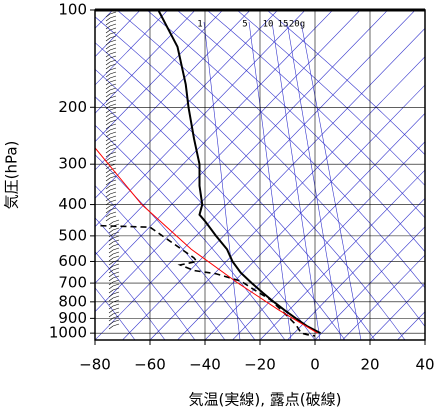 The height and width of the screenshot is (411, 436). I want to click on wind-barbs, so click(112, 170).